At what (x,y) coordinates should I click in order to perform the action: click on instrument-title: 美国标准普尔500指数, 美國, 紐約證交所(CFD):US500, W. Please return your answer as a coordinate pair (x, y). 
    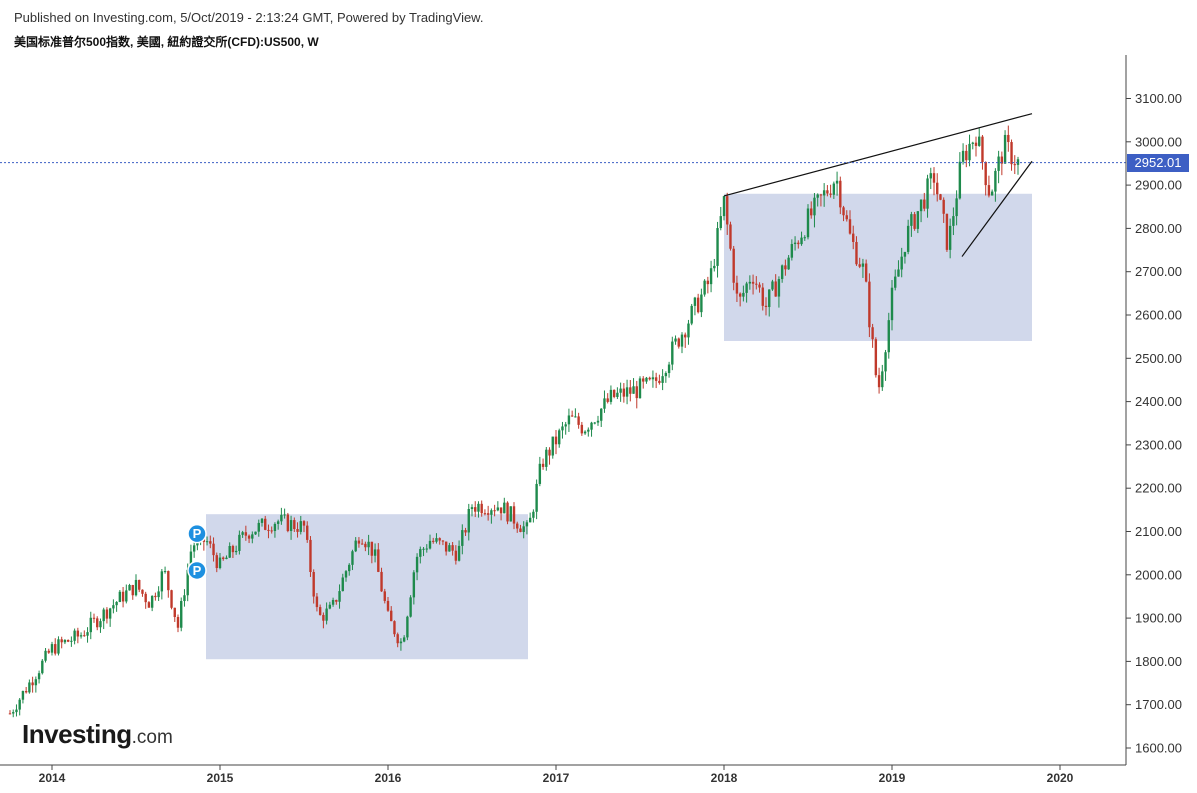
    Looking at the image, I should click on (166, 42).